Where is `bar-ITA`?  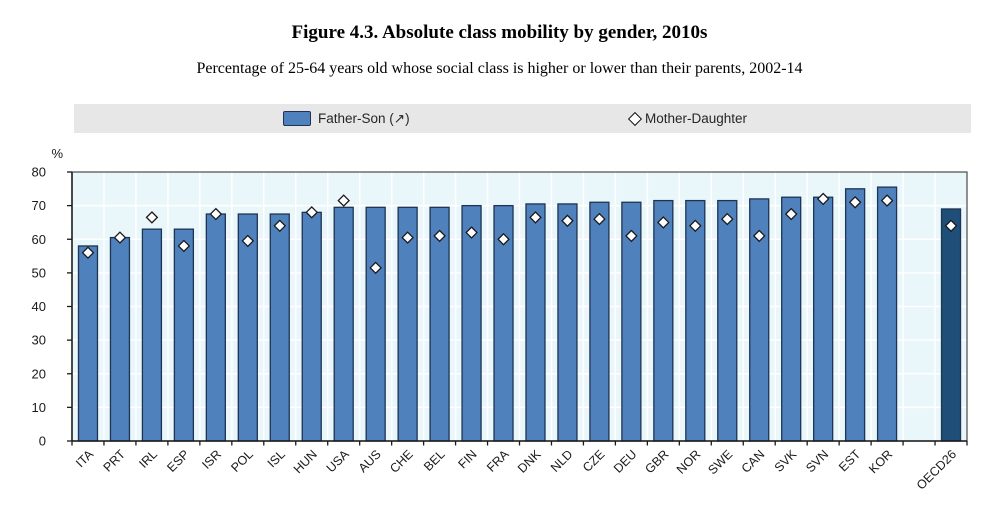 bar-ITA is located at coordinates (88, 343).